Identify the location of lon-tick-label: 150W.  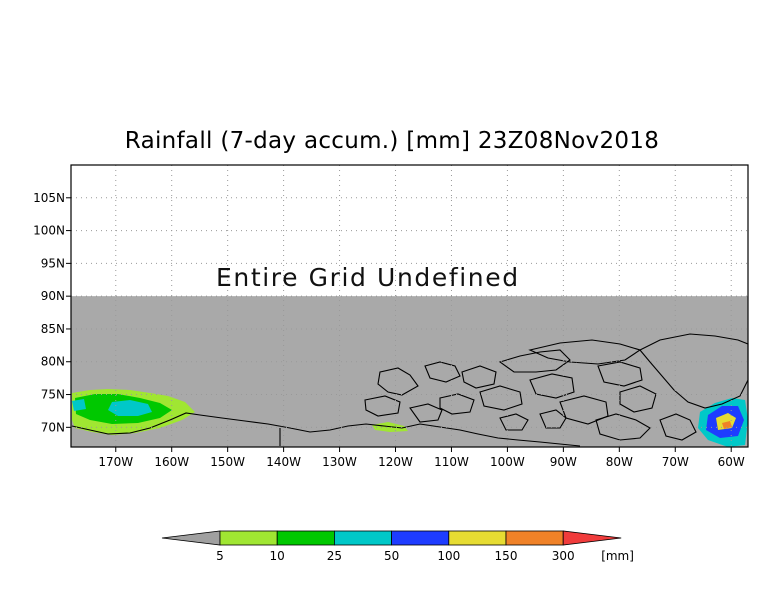
(227, 462).